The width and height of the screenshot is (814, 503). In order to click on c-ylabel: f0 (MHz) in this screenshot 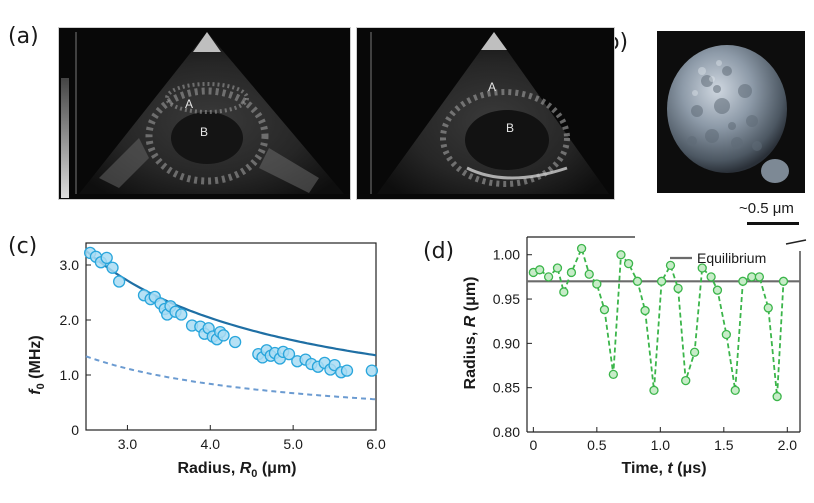, I will do `click(37, 364)`.